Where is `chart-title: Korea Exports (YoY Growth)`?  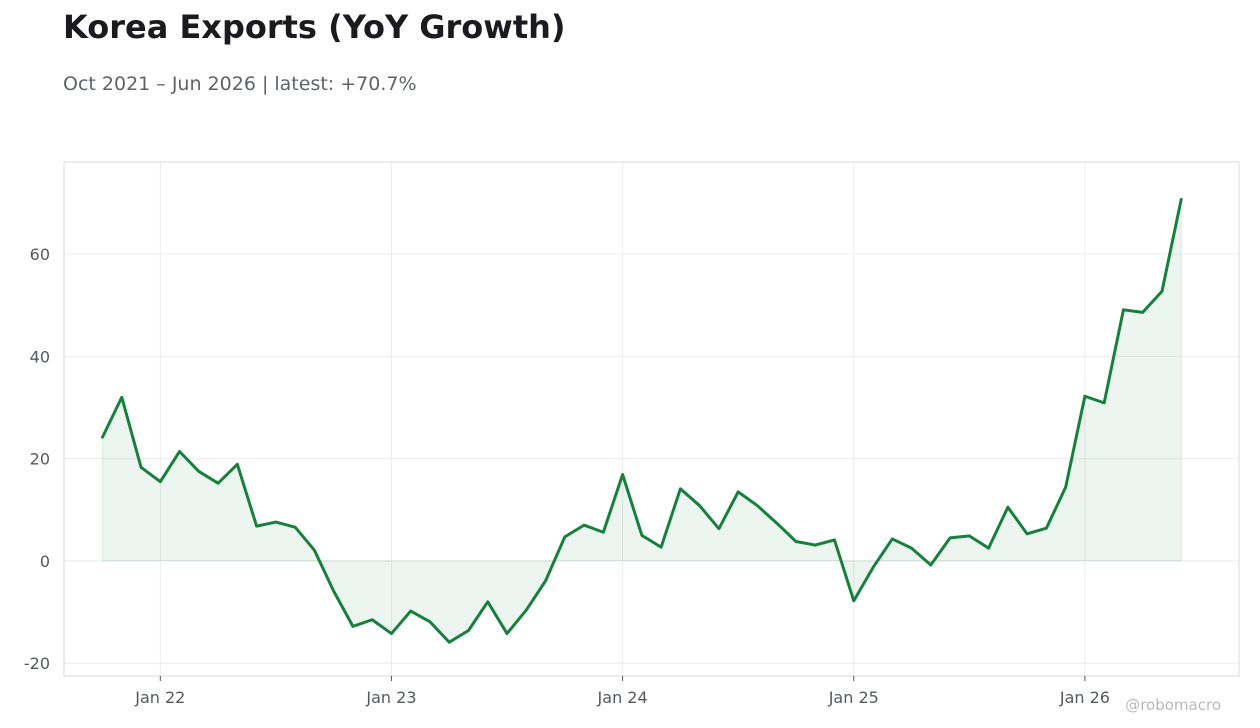
chart-title: Korea Exports (YoY Growth) is located at coordinates (314, 27).